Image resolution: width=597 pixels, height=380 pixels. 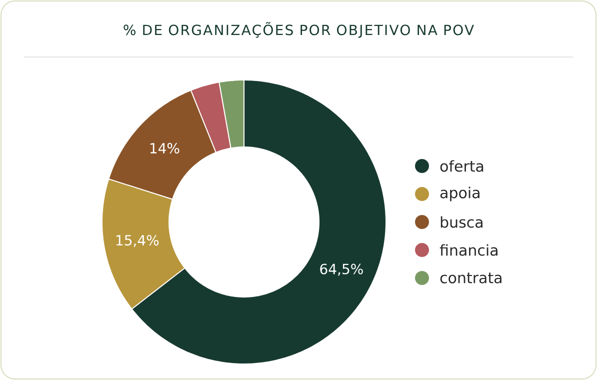 What do you see at coordinates (469, 250) in the screenshot?
I see `legend-label: financia` at bounding box center [469, 250].